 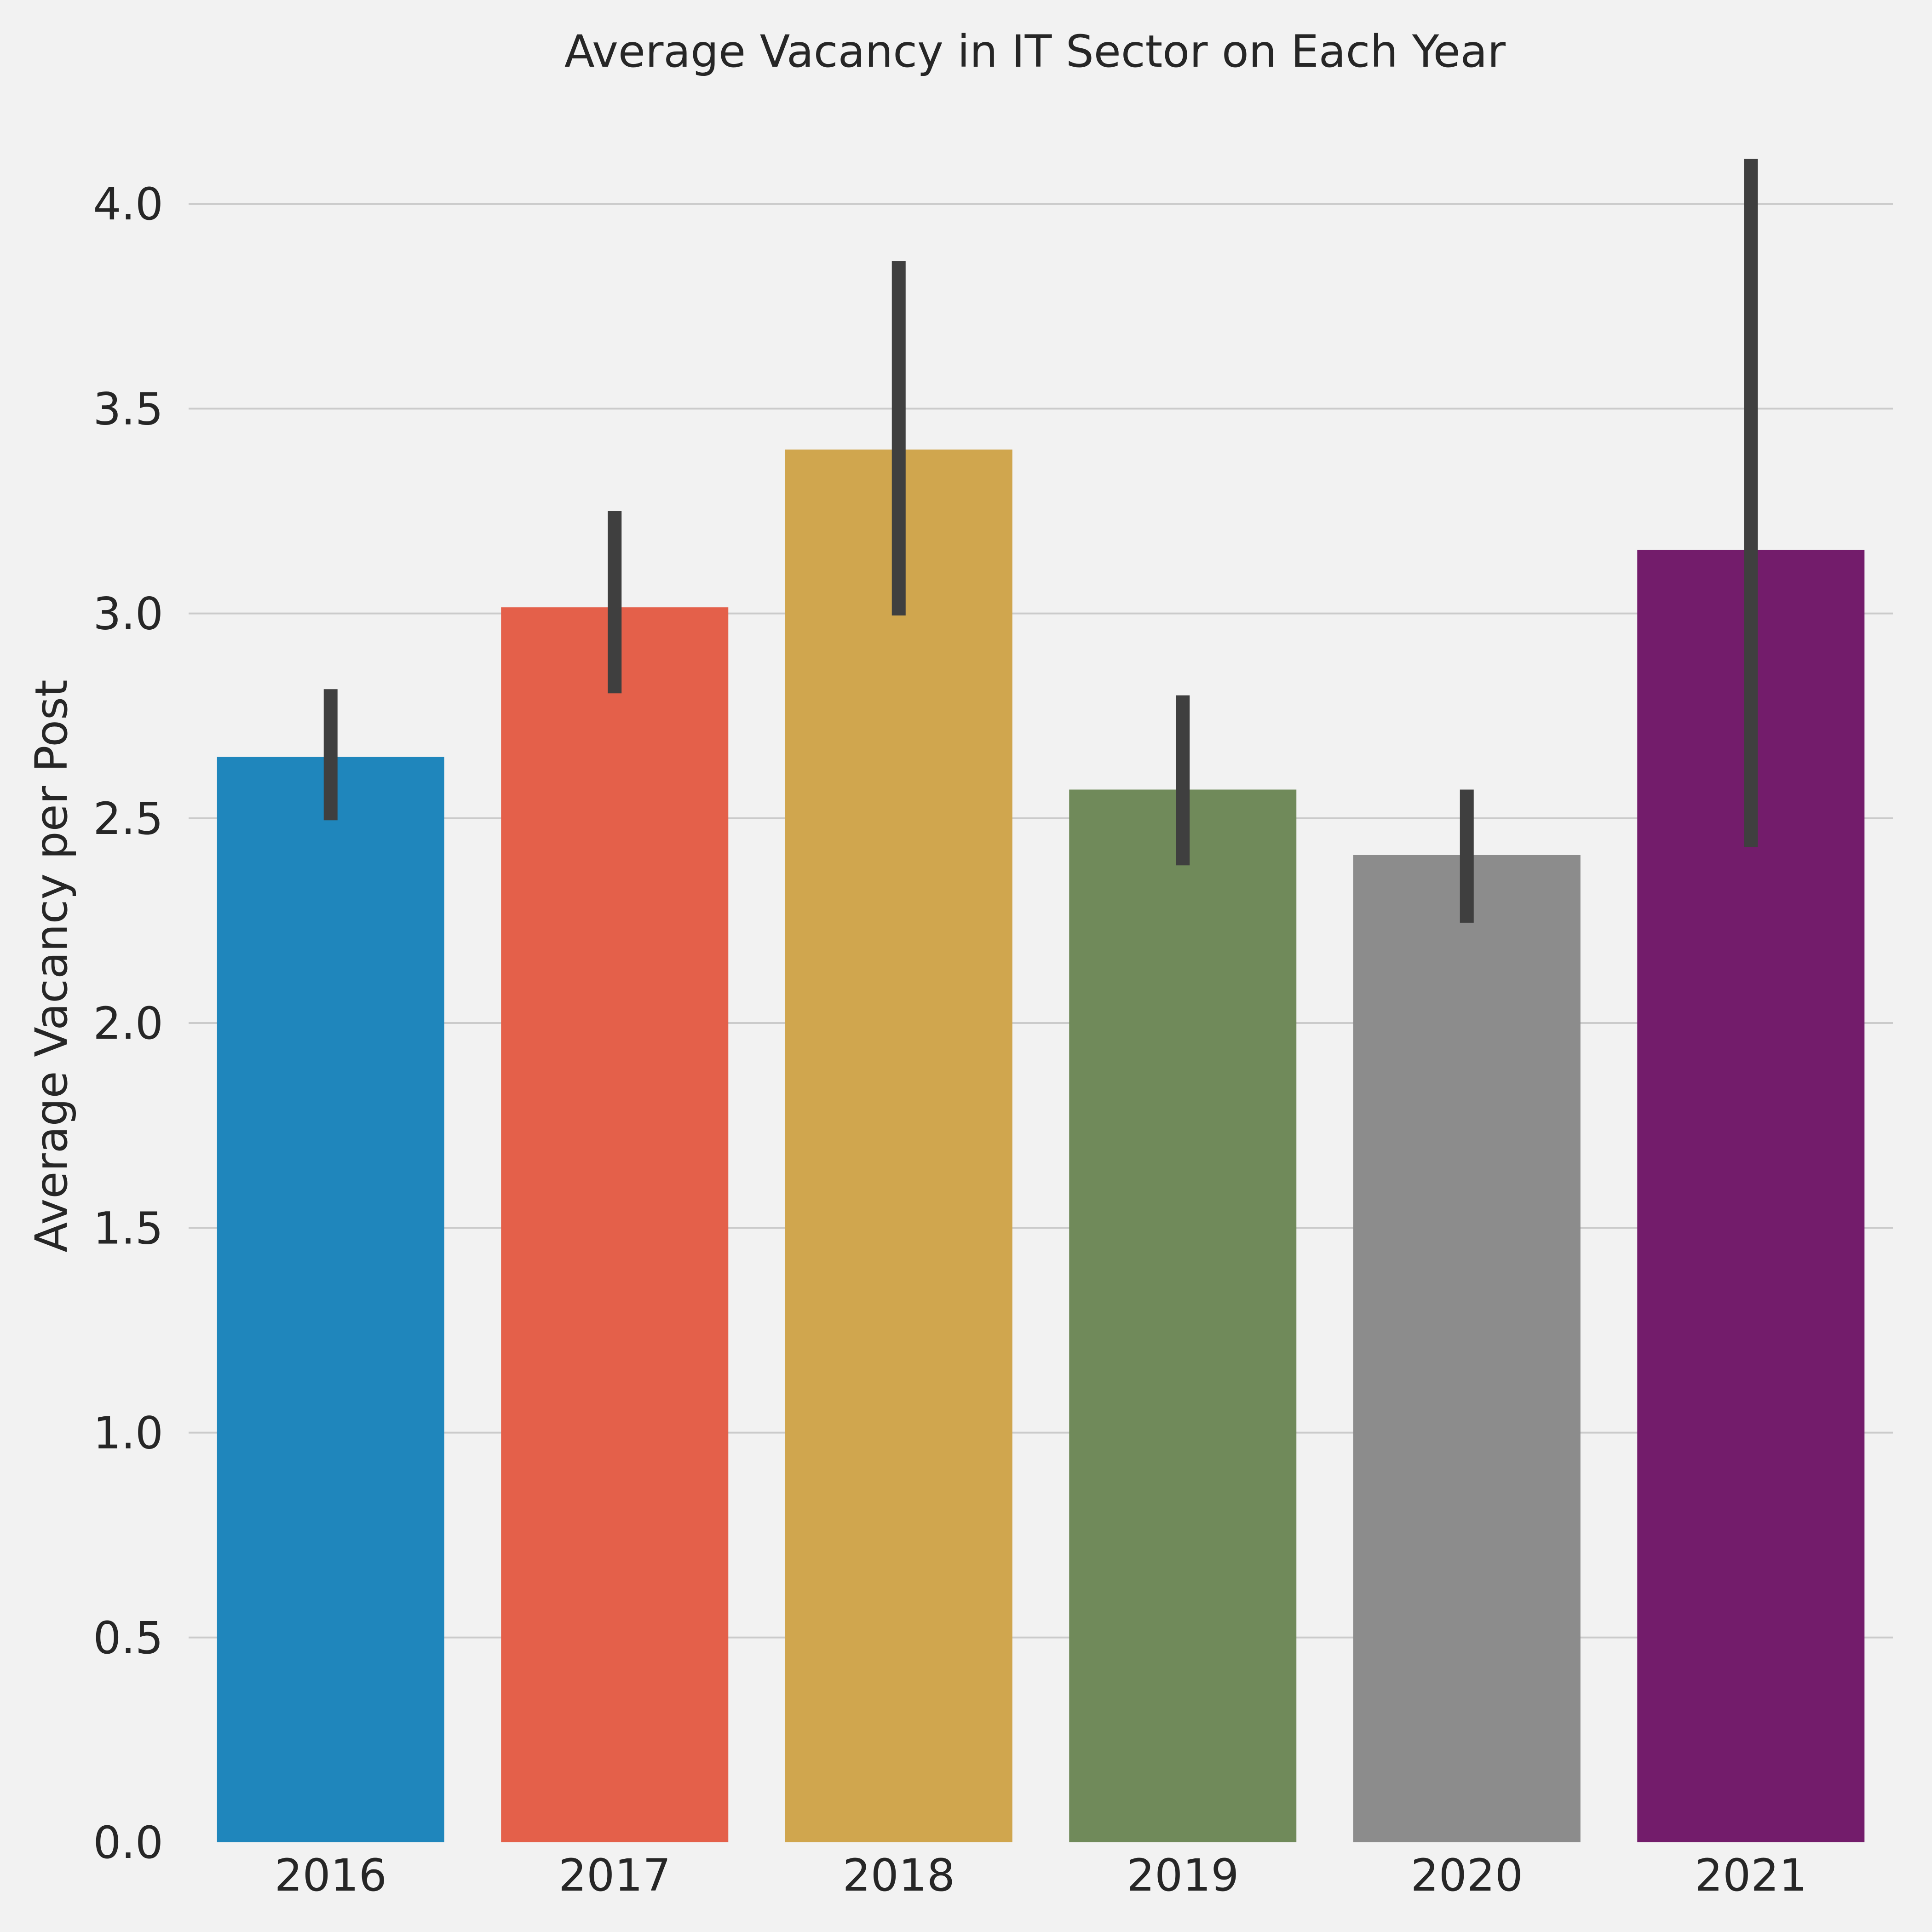 What do you see at coordinates (128, 1433) in the screenshot?
I see `y-tick-label: 1.0` at bounding box center [128, 1433].